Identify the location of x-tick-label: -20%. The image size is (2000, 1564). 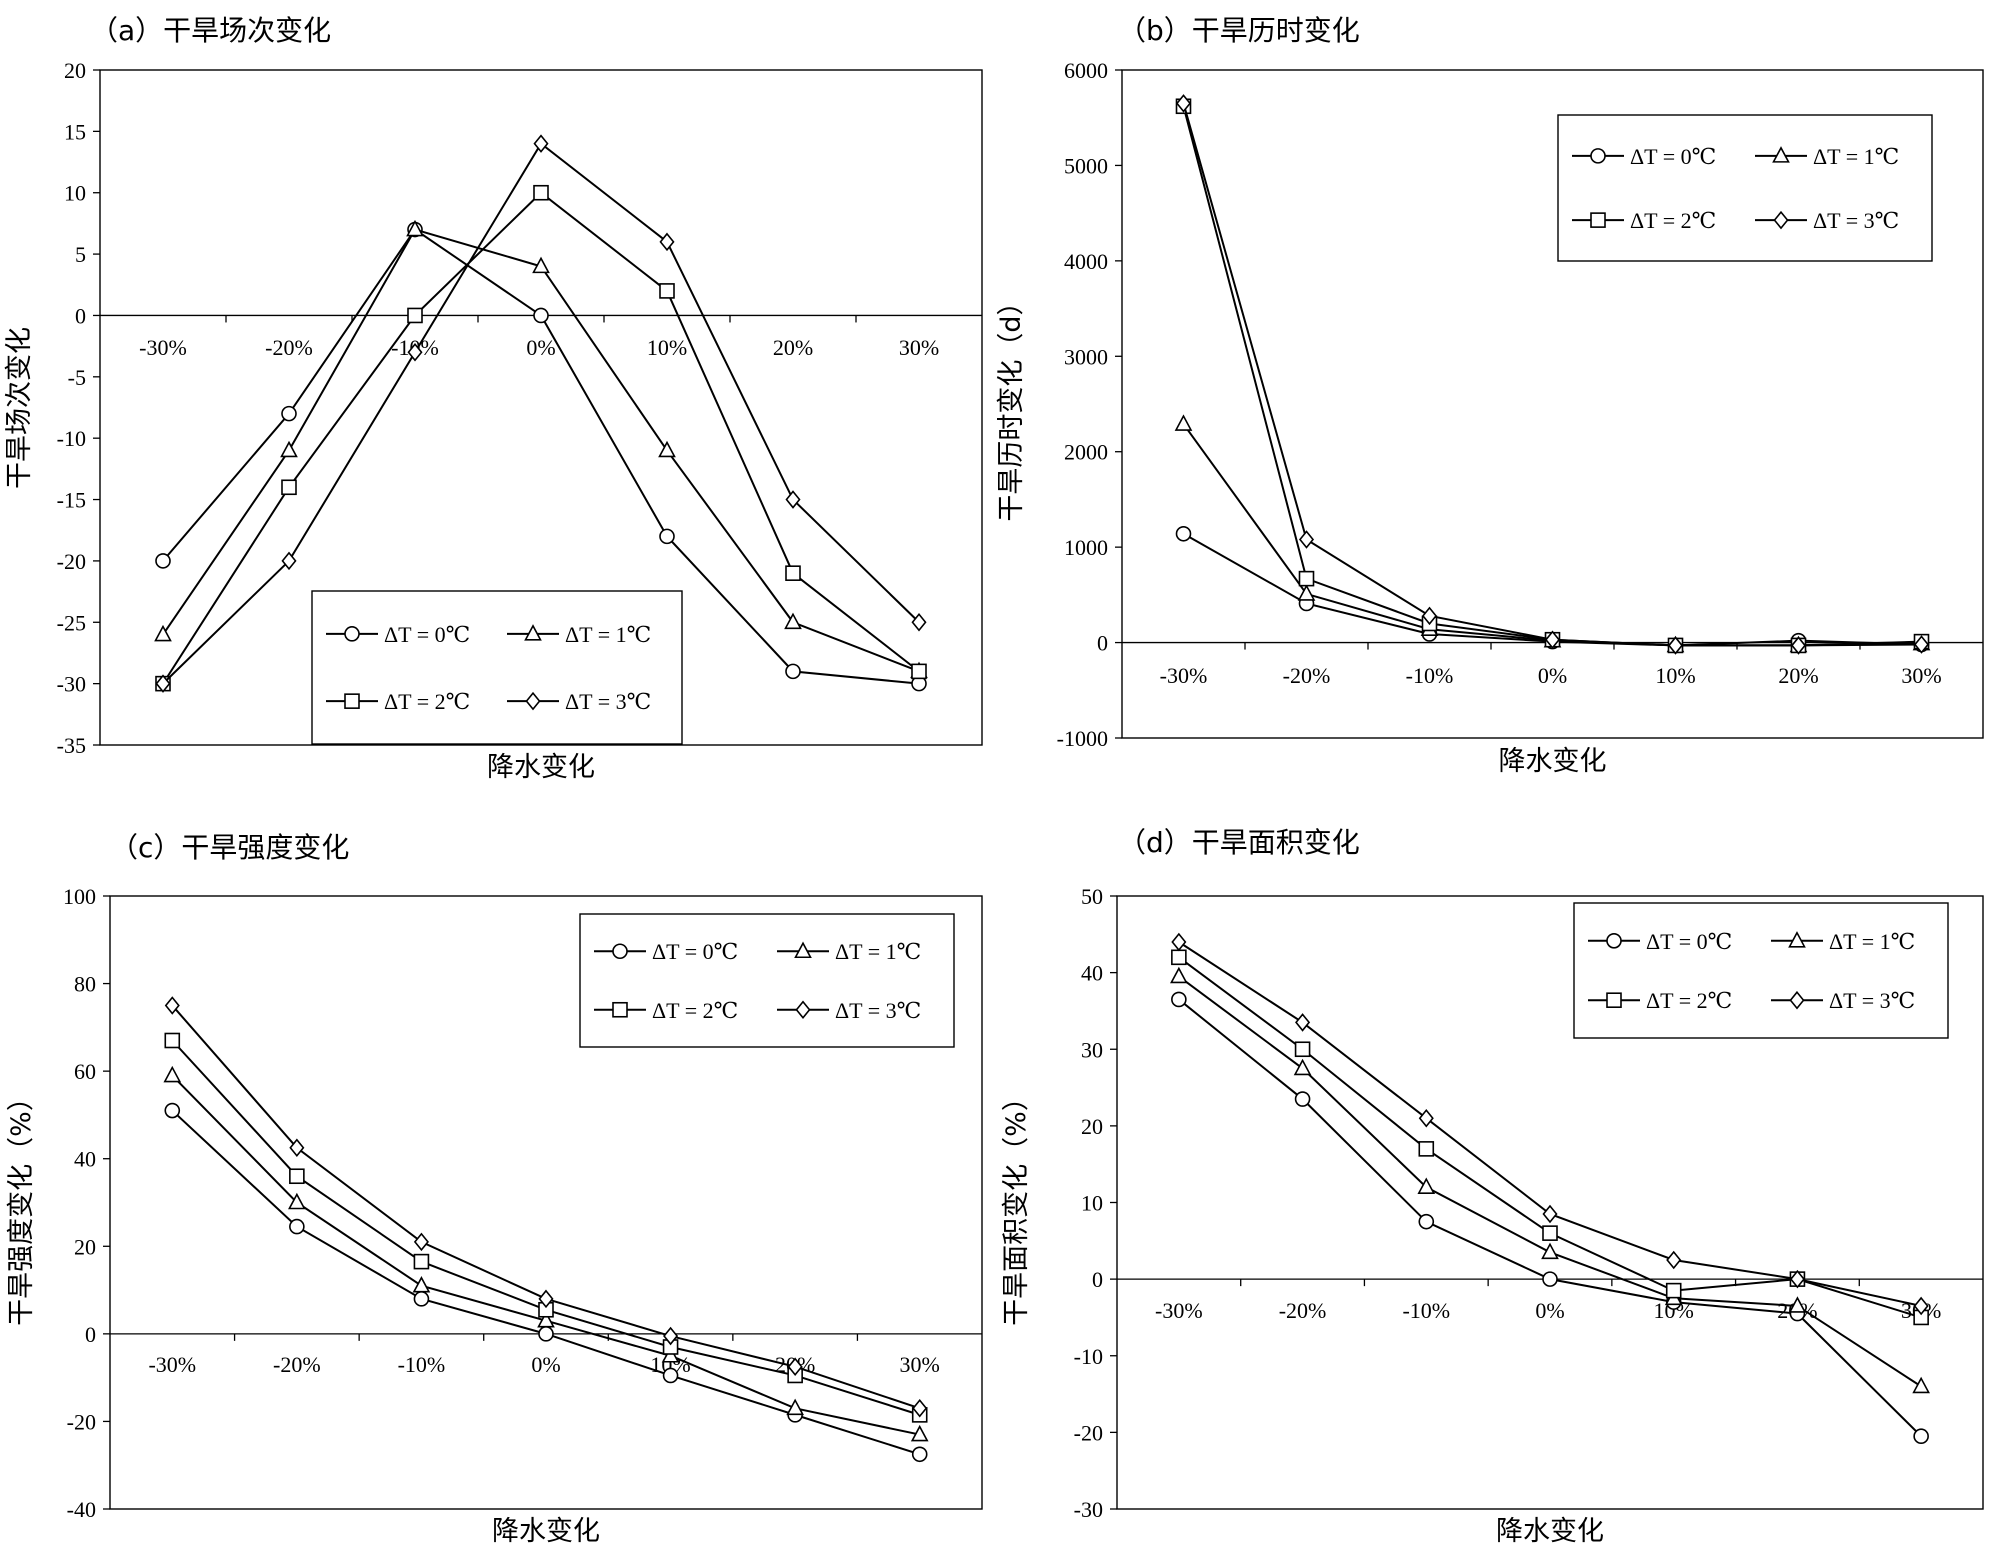
(289, 347).